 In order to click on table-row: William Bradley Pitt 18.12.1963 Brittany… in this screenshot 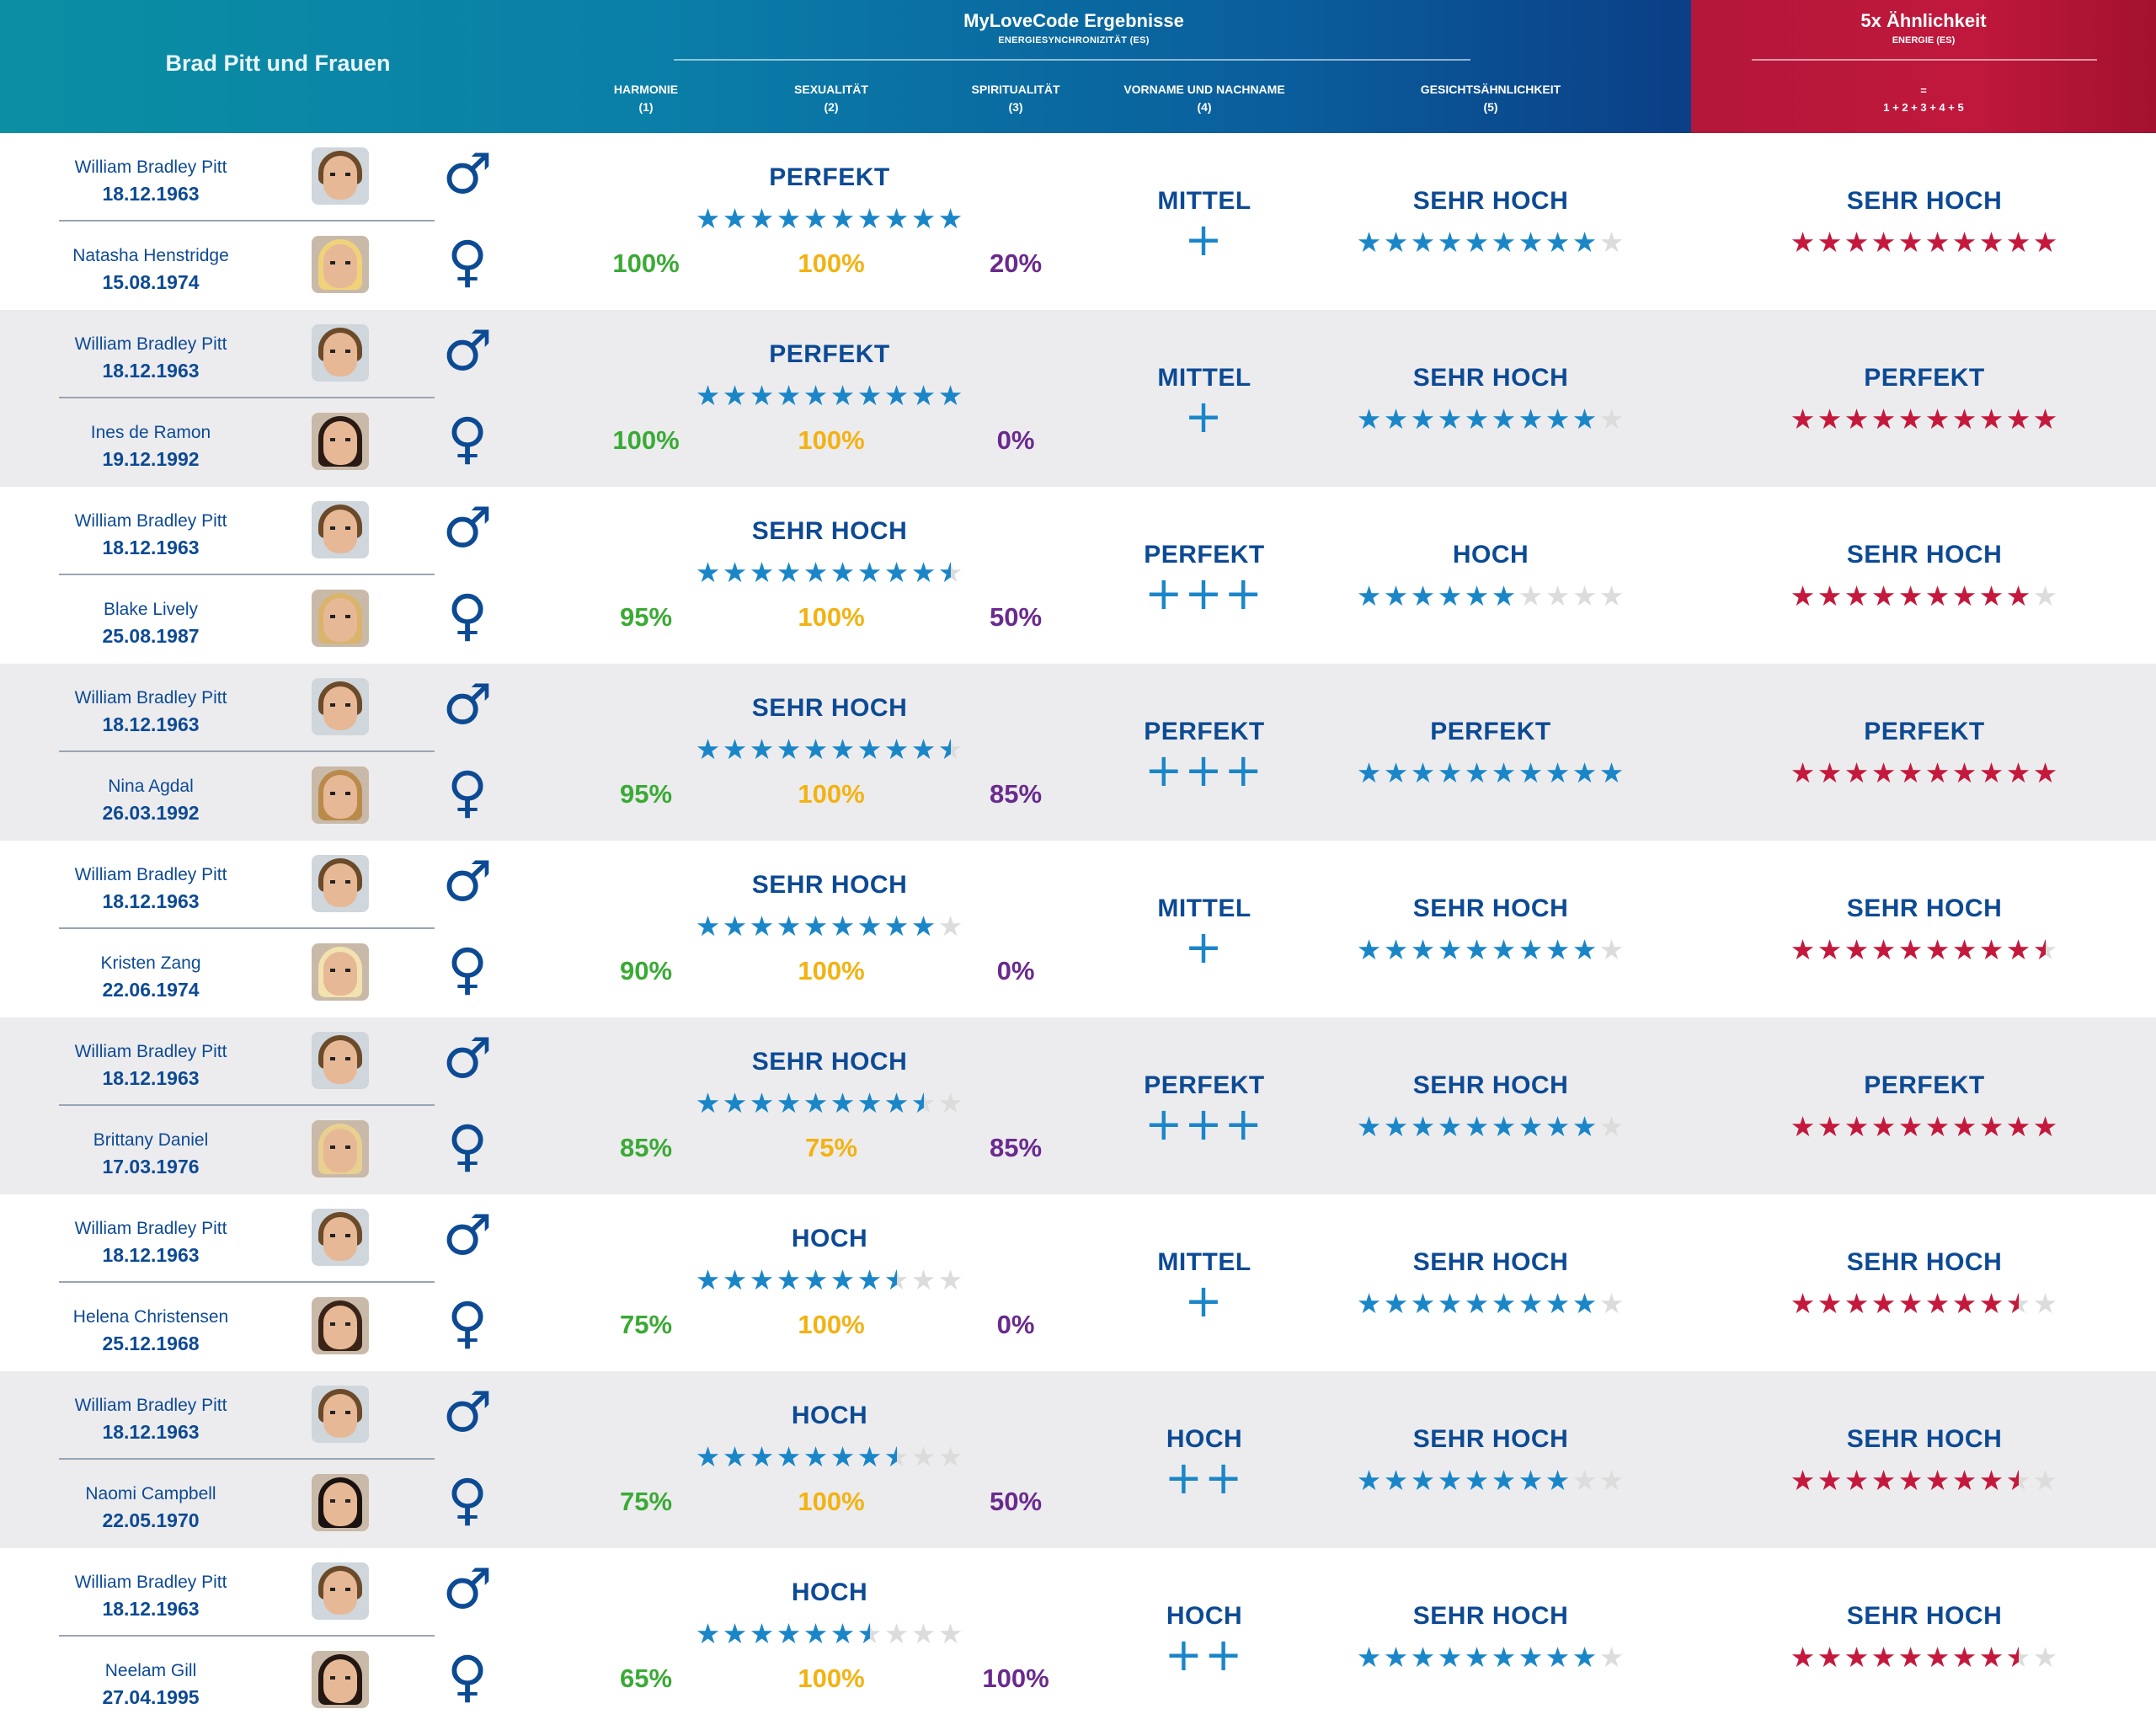, I will do `click(1078, 1105)`.